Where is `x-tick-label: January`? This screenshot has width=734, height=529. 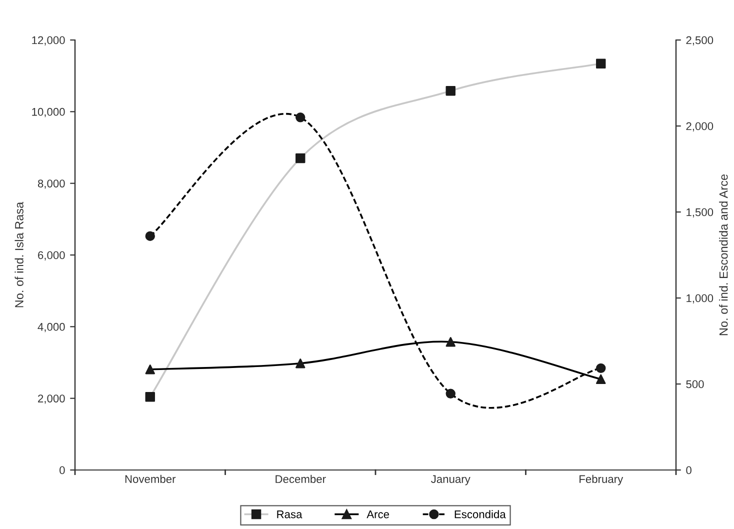
x-tick-label: January is located at coordinates (450, 480).